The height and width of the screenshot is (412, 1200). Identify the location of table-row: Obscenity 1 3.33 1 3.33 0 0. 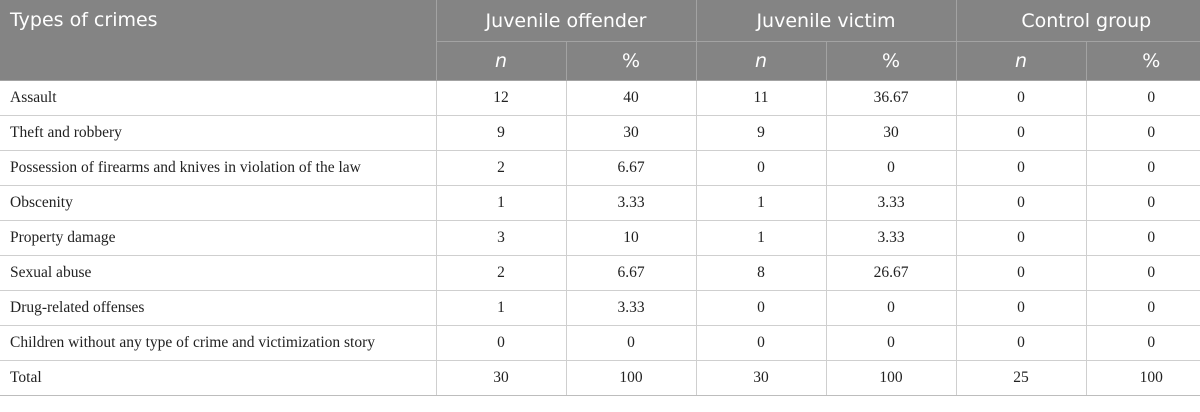
(600, 203).